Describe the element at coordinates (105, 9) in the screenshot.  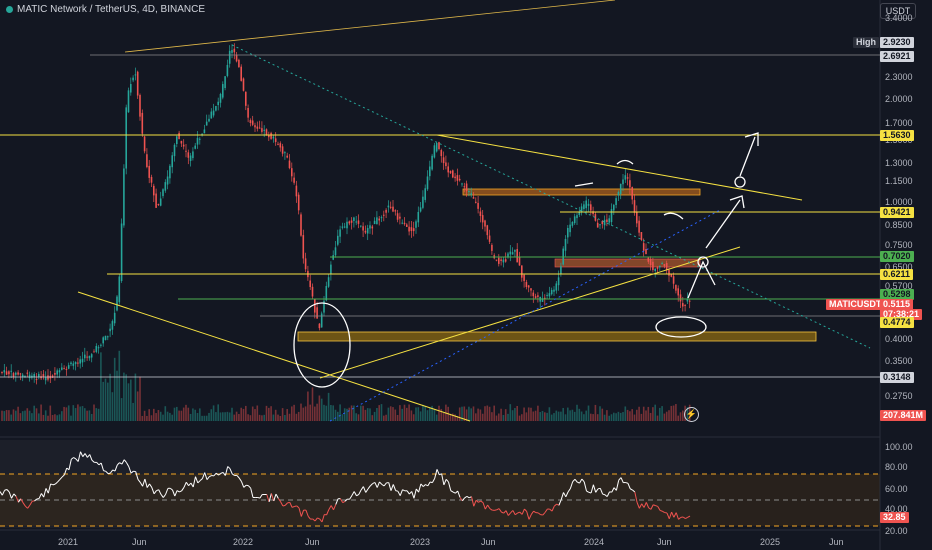
I see `symbol-title: MATIC Network / TetherUS, 4D, BINANCE` at that location.